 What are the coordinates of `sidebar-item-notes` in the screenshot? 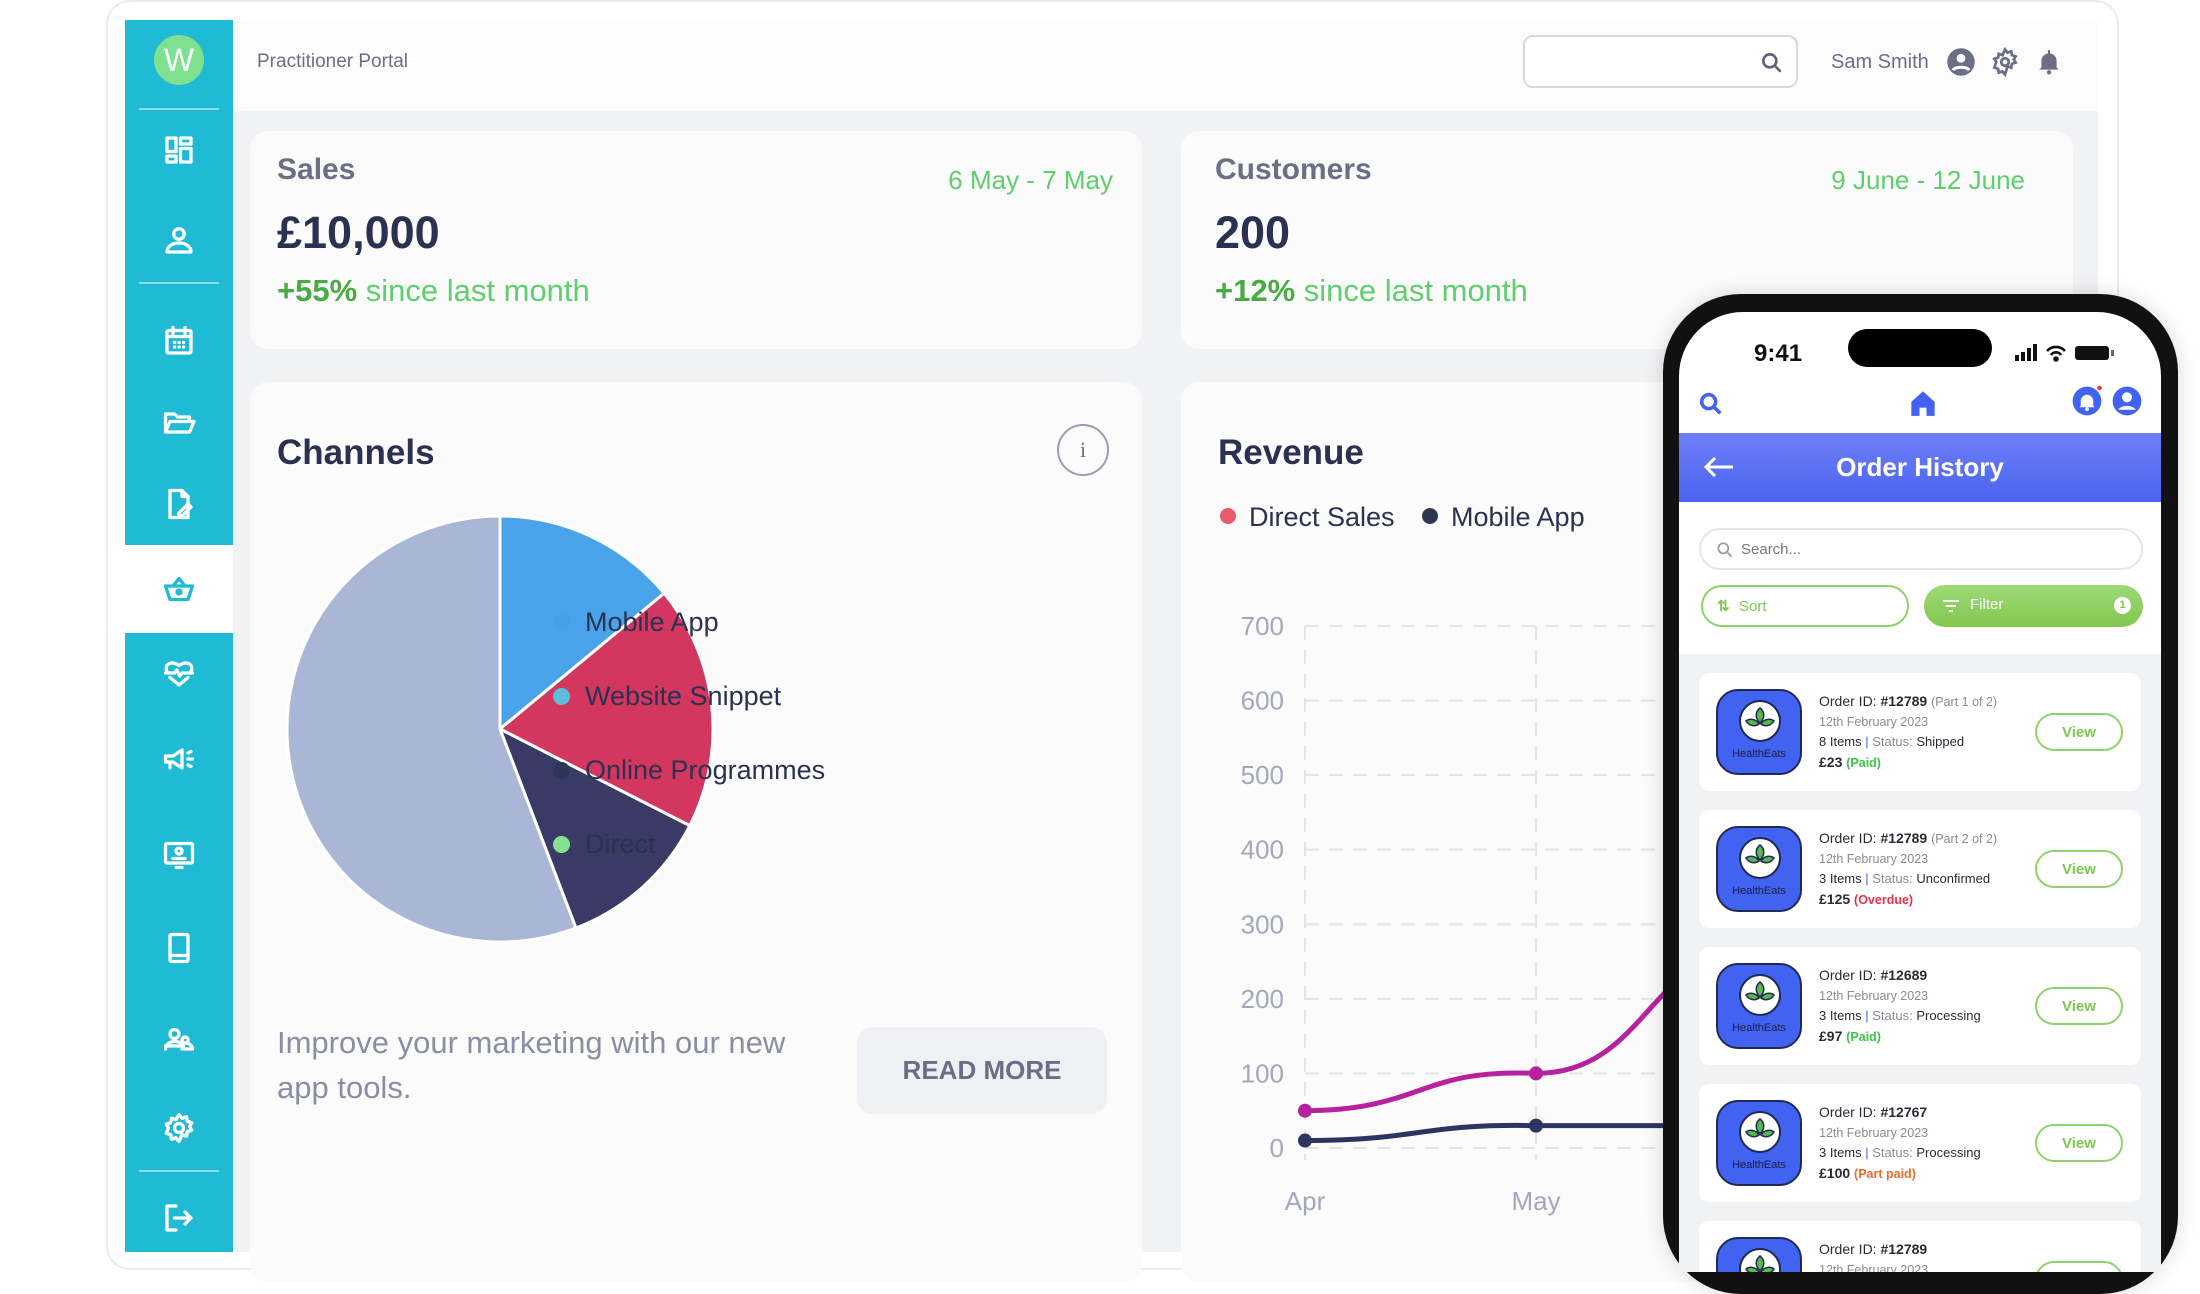 It's located at (179, 504).